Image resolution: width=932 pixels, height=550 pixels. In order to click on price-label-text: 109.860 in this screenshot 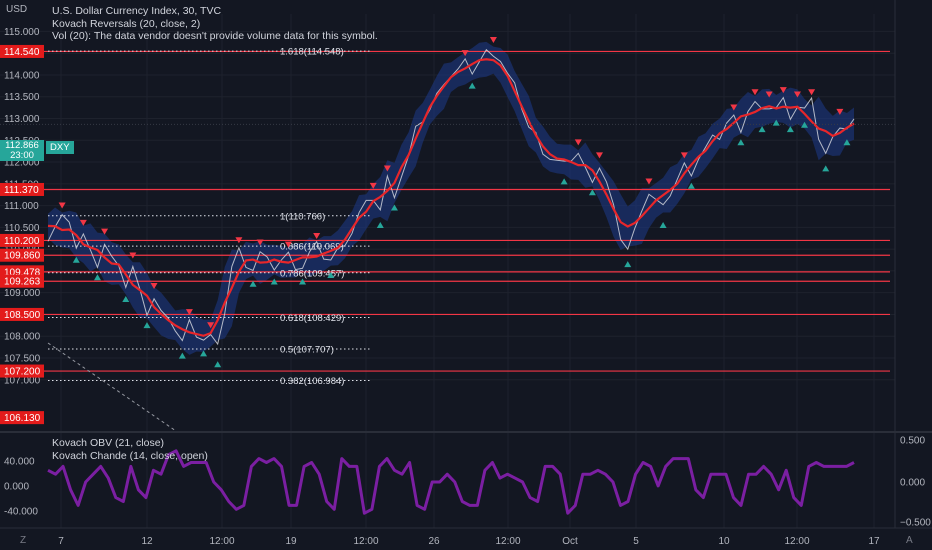, I will do `click(22, 256)`.